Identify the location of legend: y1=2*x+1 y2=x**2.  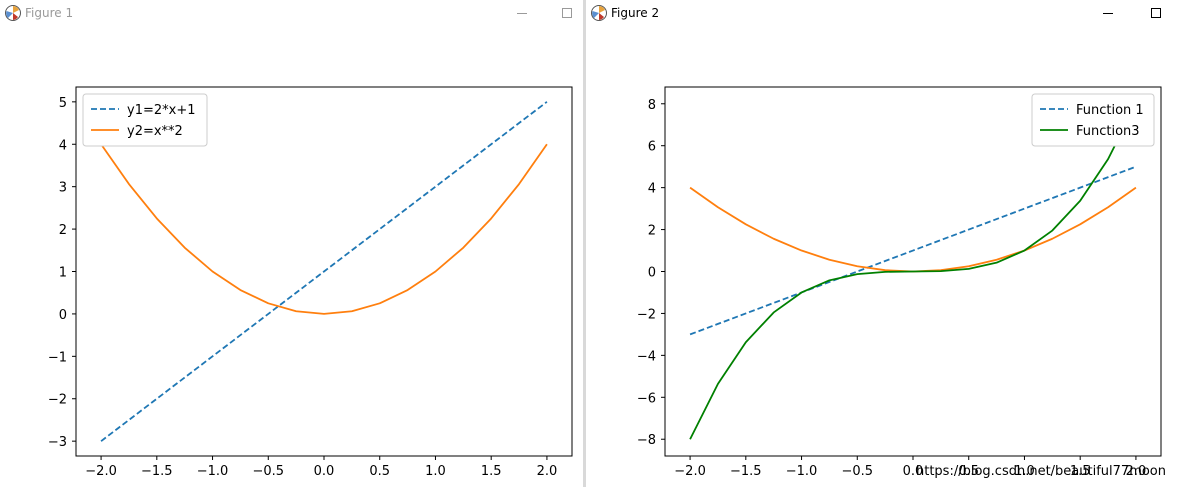
(145, 120).